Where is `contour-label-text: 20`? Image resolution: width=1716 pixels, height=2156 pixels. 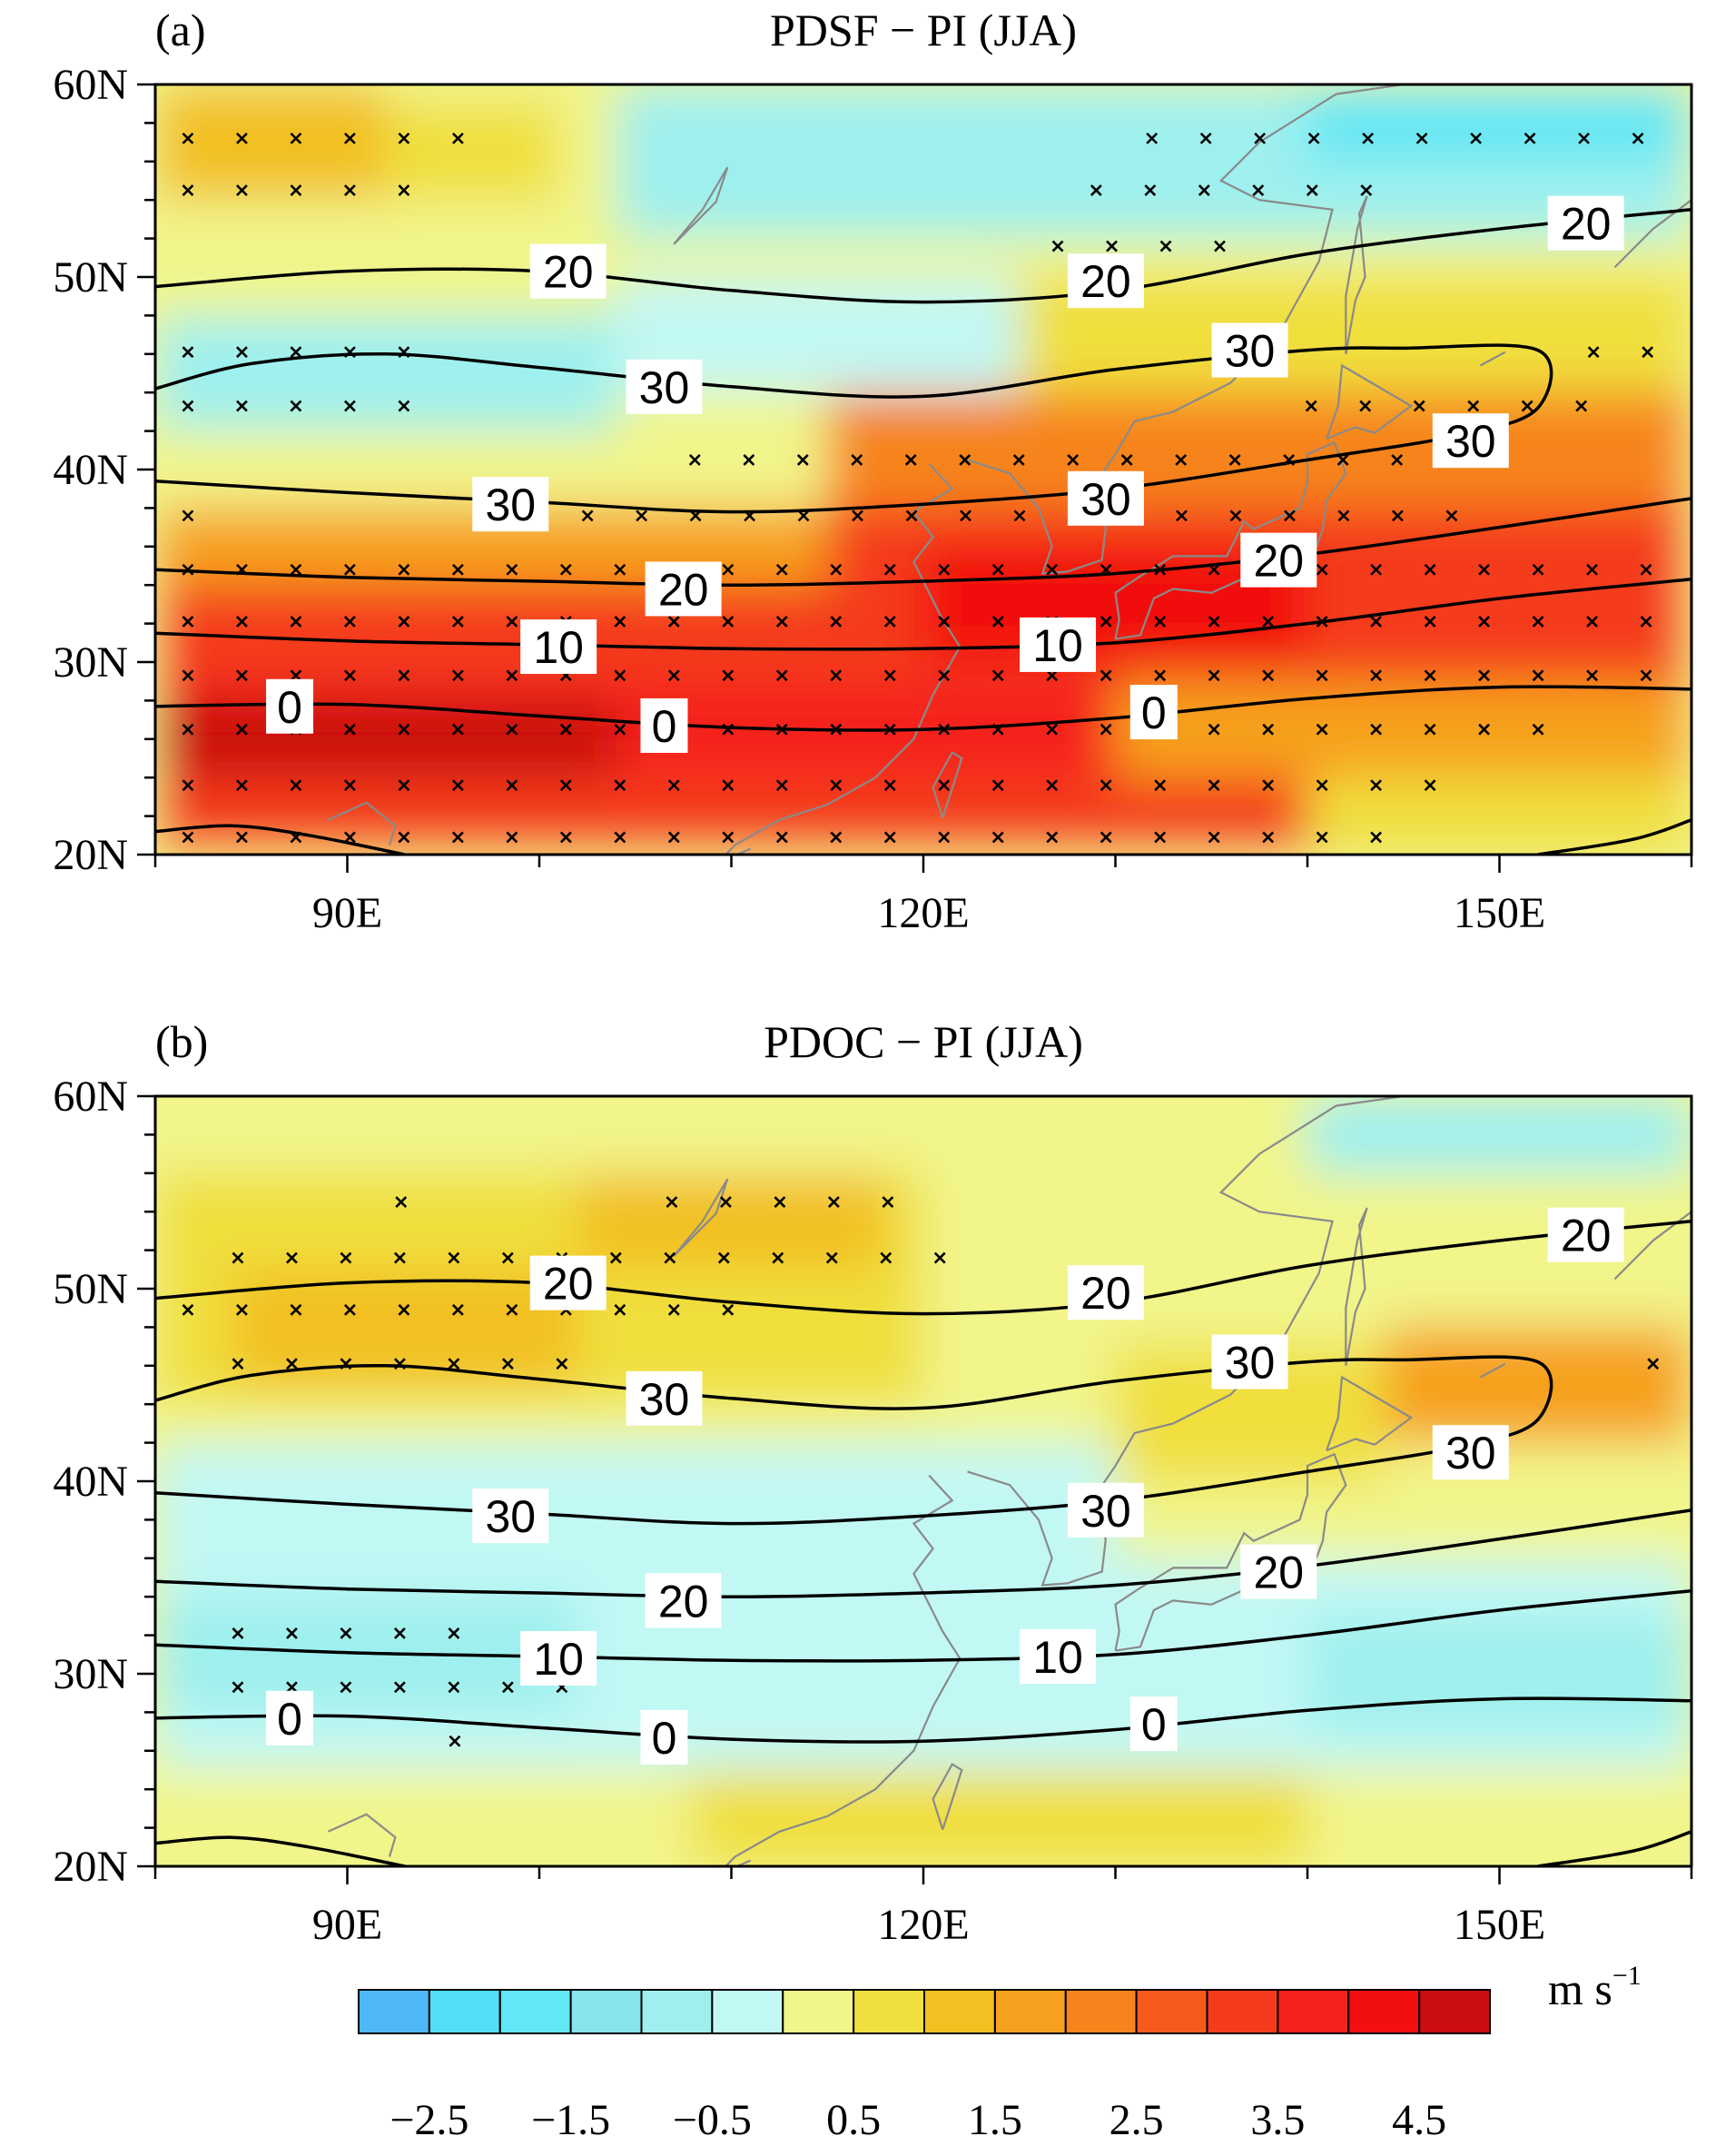 contour-label-text: 20 is located at coordinates (1105, 1293).